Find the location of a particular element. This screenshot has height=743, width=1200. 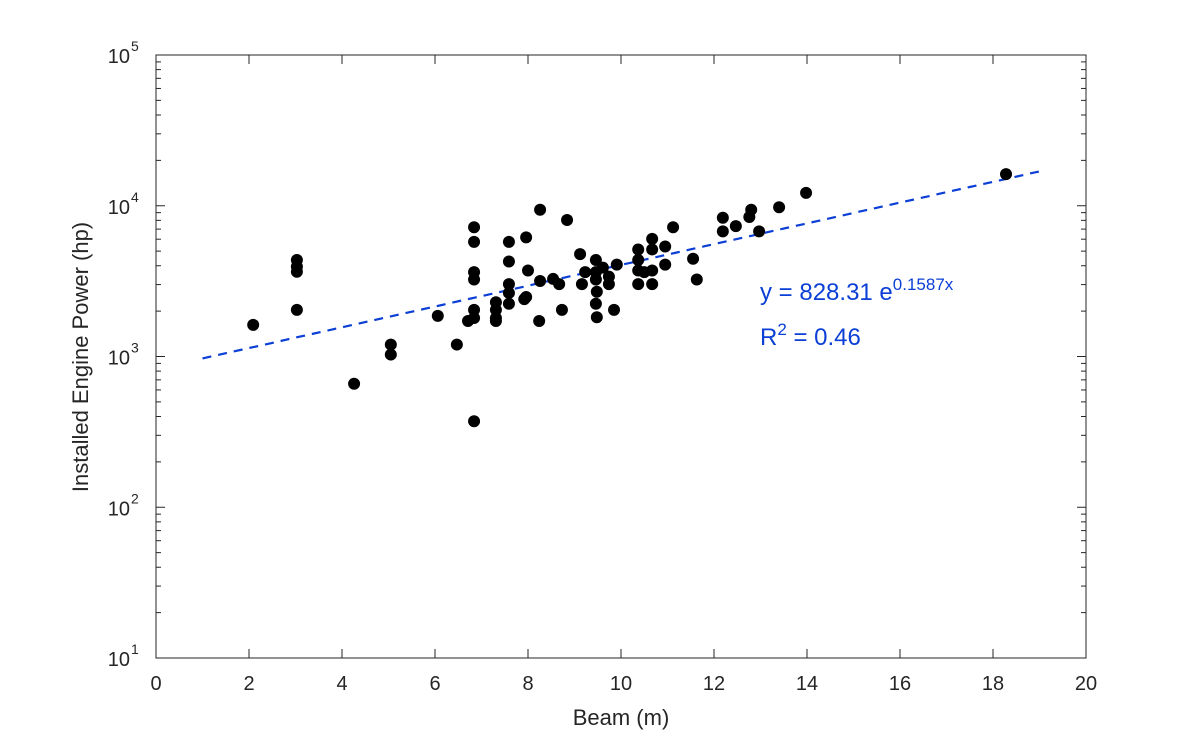

y-tick-exponent: 1 is located at coordinates (135, 649).